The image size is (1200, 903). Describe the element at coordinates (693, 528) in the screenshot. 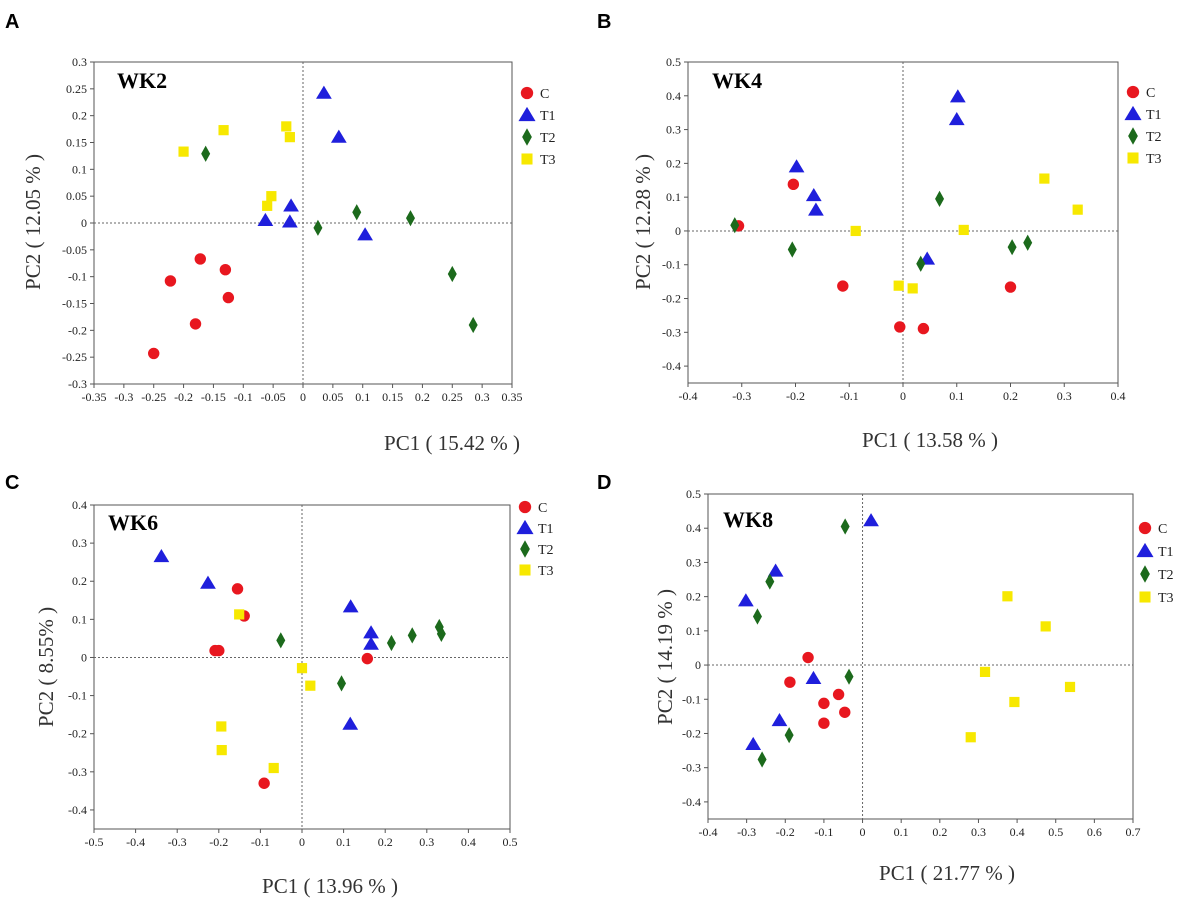

I see `y-tick-label: 0.4` at that location.